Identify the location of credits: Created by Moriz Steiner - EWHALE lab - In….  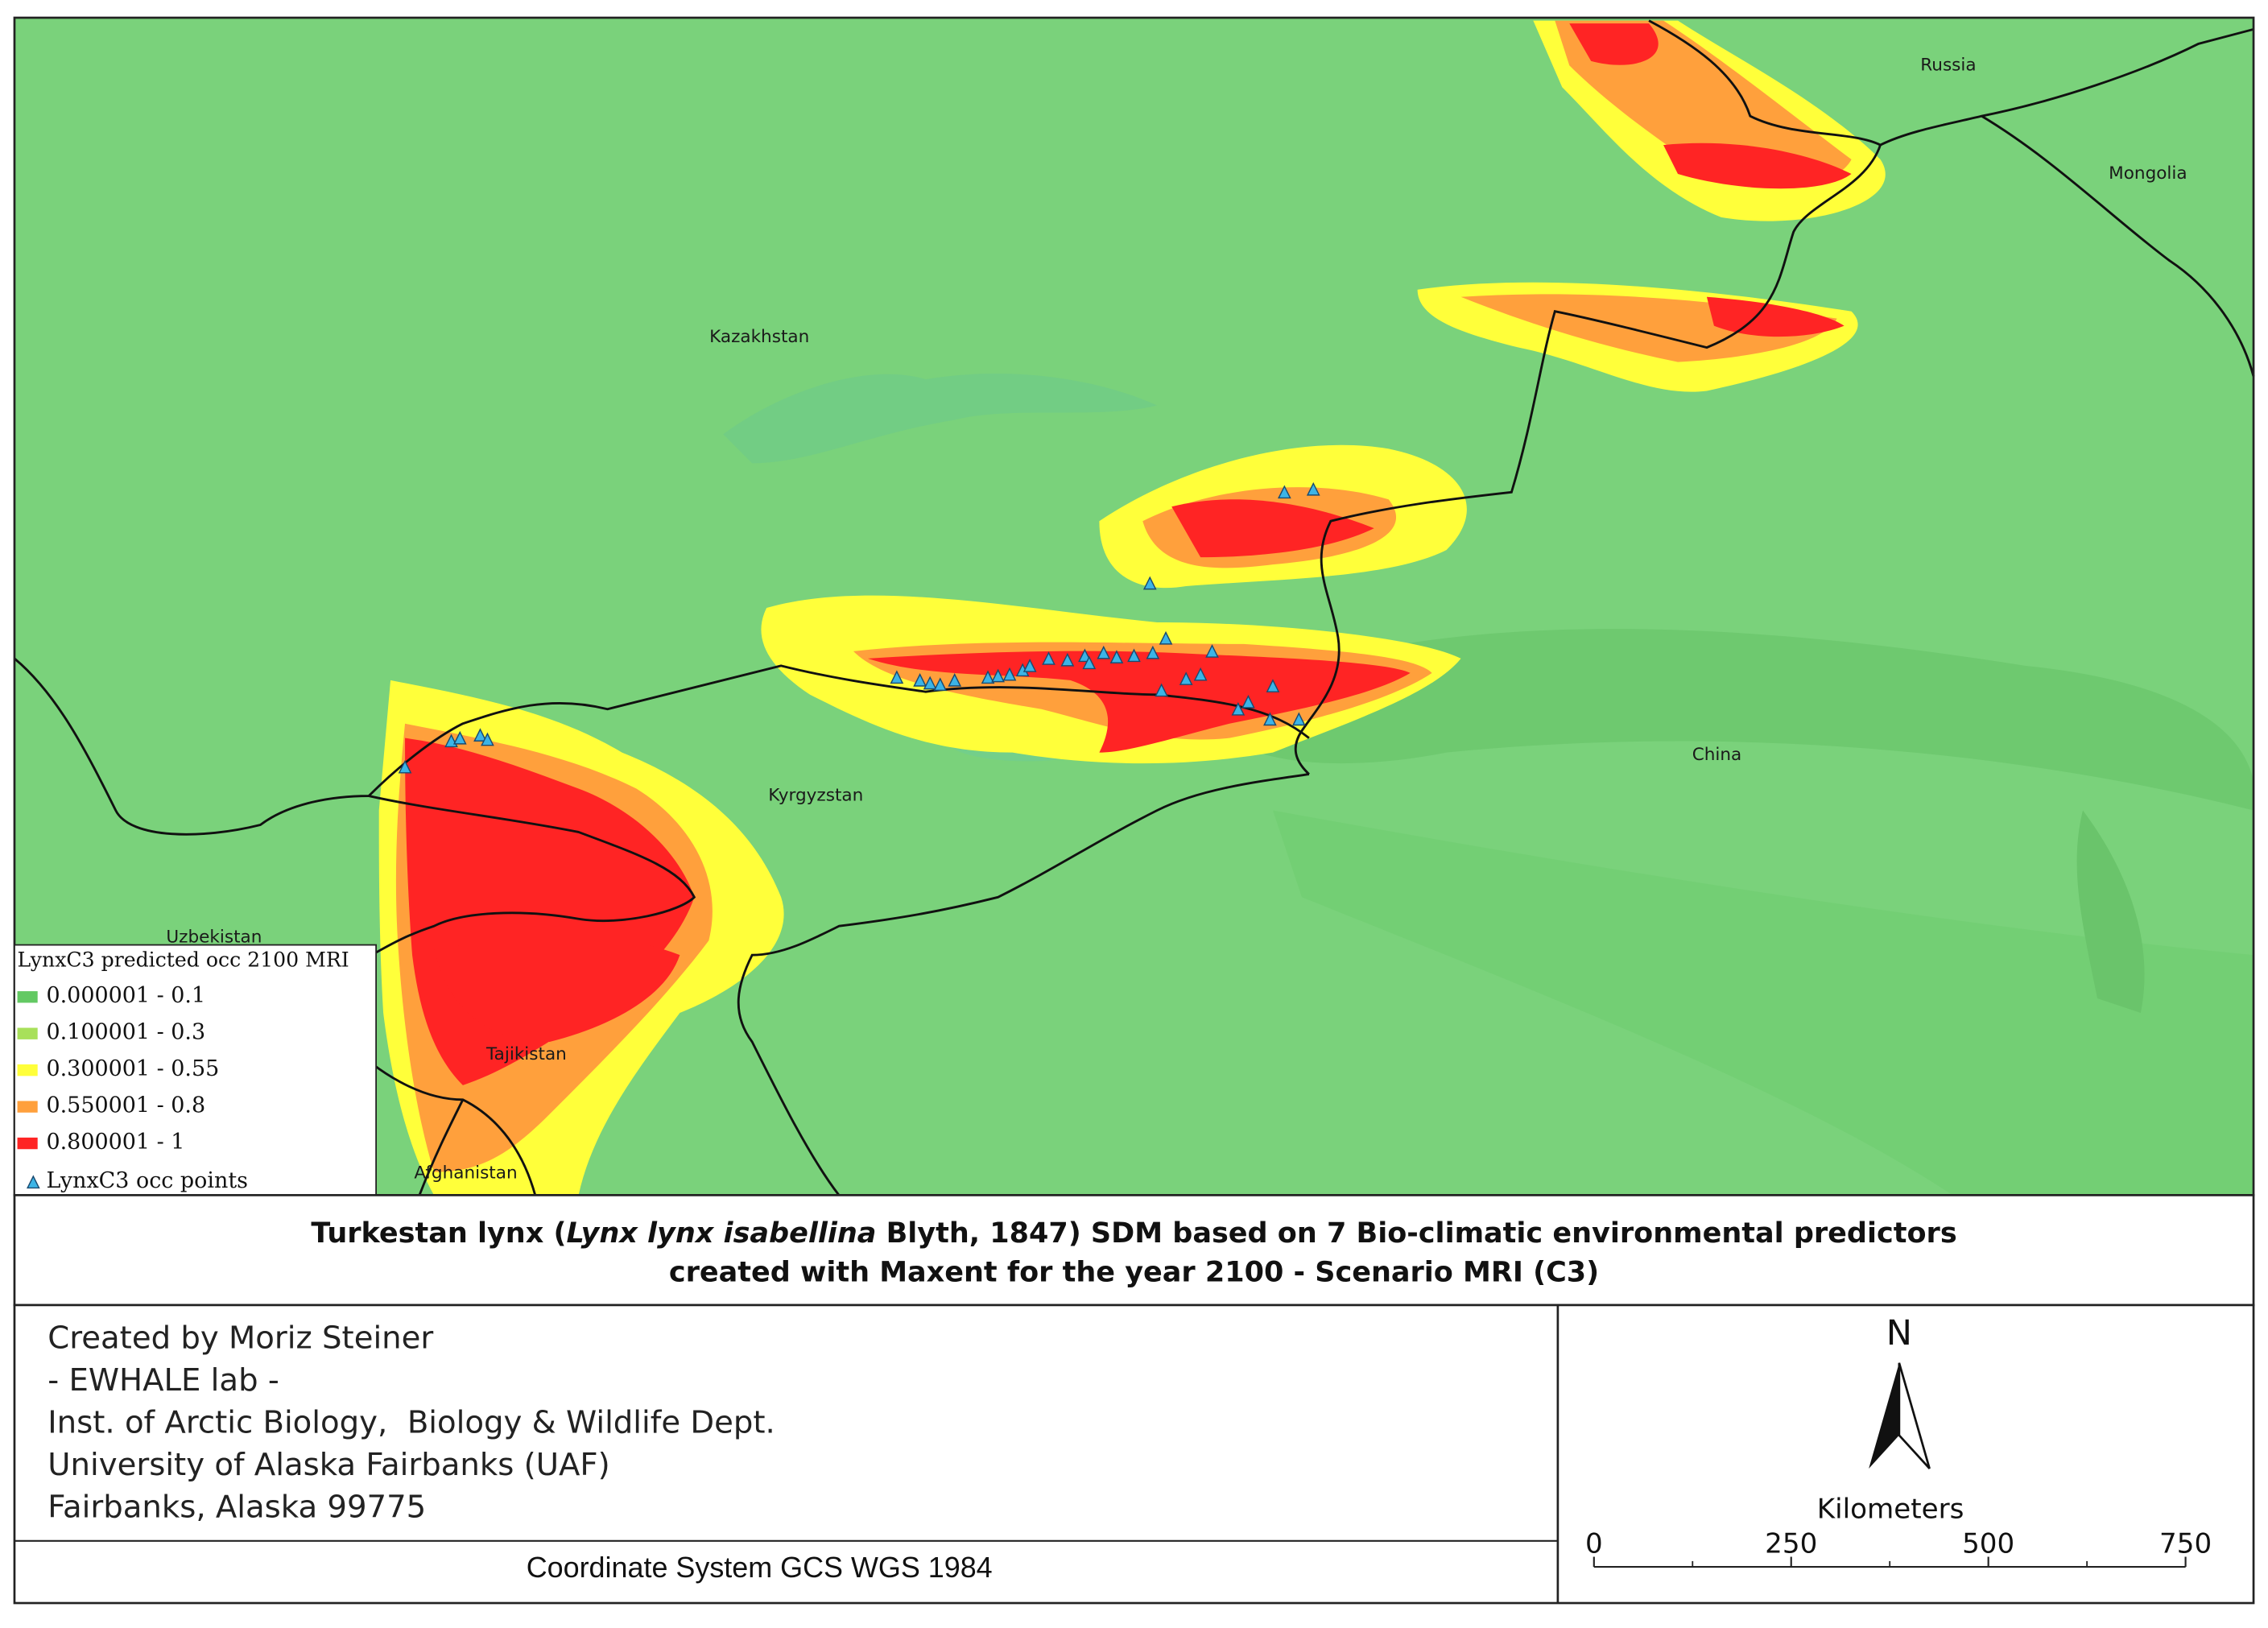
(411, 1423).